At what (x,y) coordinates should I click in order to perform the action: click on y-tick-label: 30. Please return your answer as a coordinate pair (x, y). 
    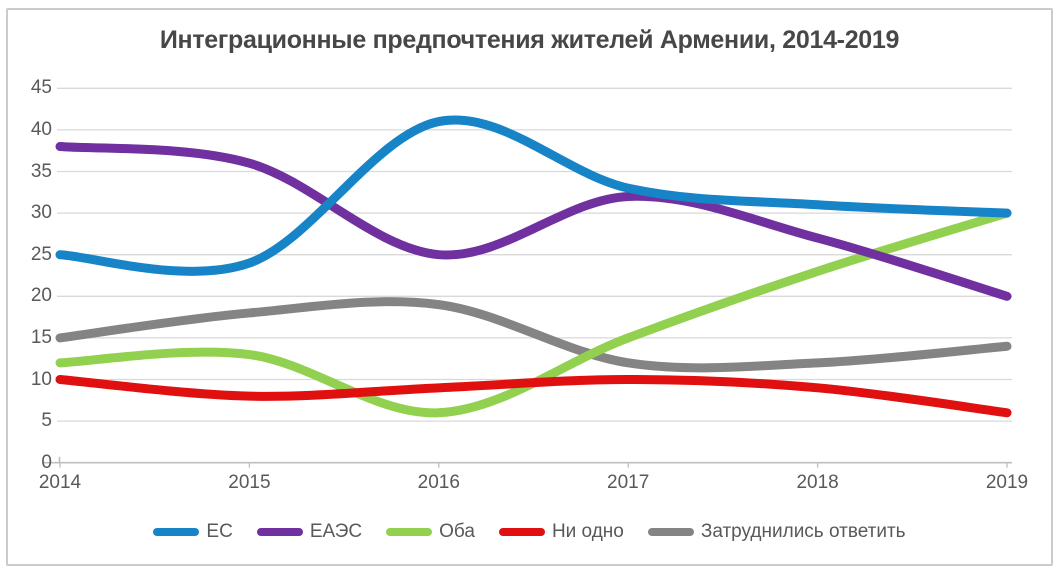
    Looking at the image, I should click on (41, 213).